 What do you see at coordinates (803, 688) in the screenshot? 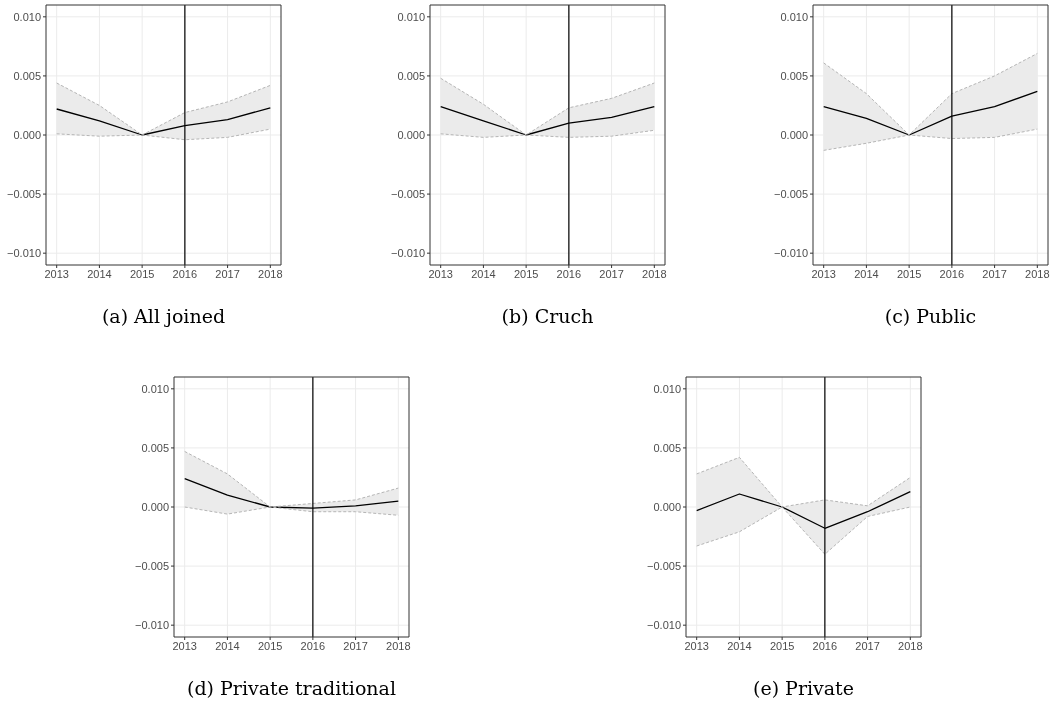
I see `text: (e) Private` at bounding box center [803, 688].